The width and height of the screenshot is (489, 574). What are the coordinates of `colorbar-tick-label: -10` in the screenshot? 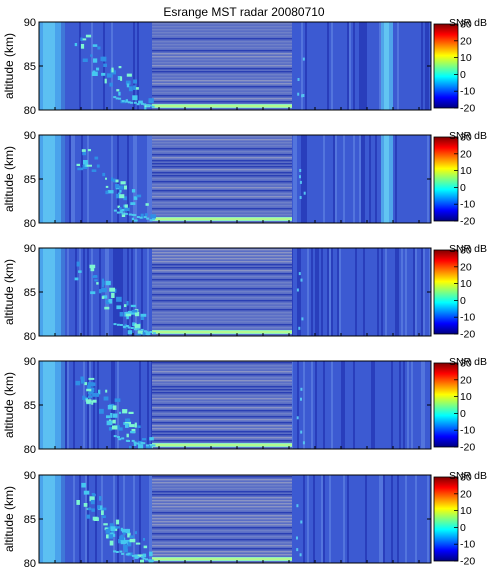 It's located at (467, 92).